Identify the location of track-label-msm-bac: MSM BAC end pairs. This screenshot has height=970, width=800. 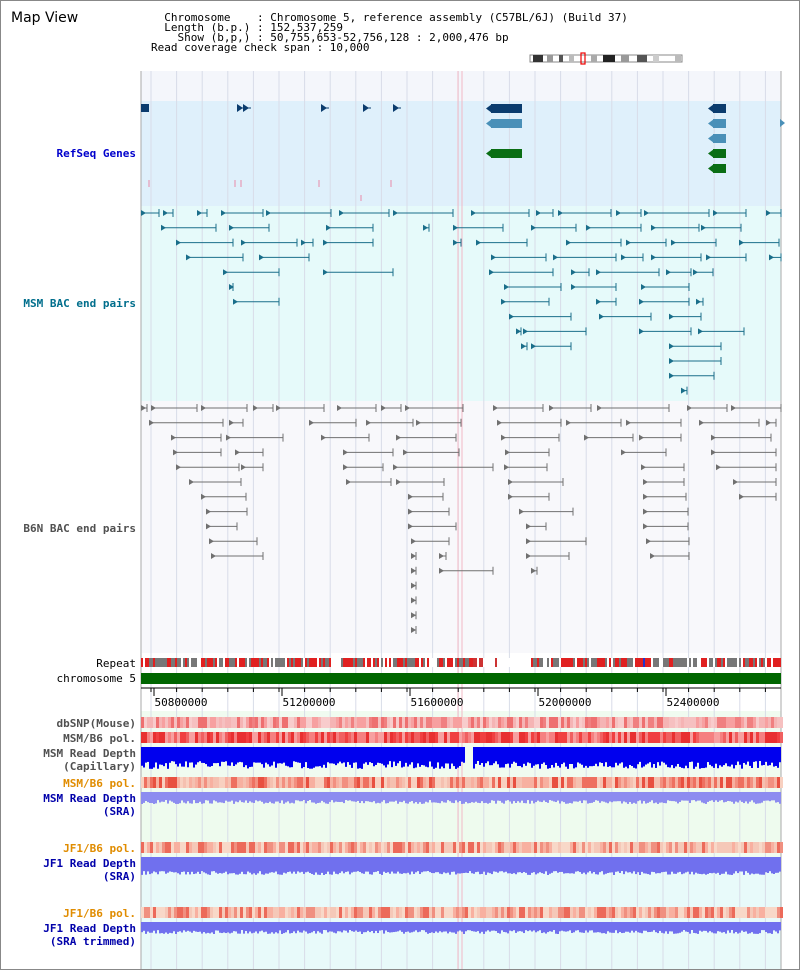
(79, 303).